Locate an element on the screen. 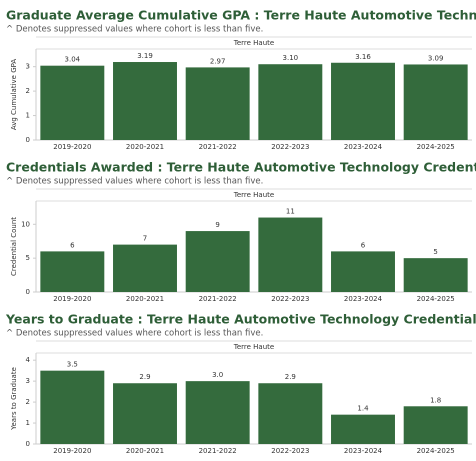  y-tick-label: 10 is located at coordinates (25, 224).